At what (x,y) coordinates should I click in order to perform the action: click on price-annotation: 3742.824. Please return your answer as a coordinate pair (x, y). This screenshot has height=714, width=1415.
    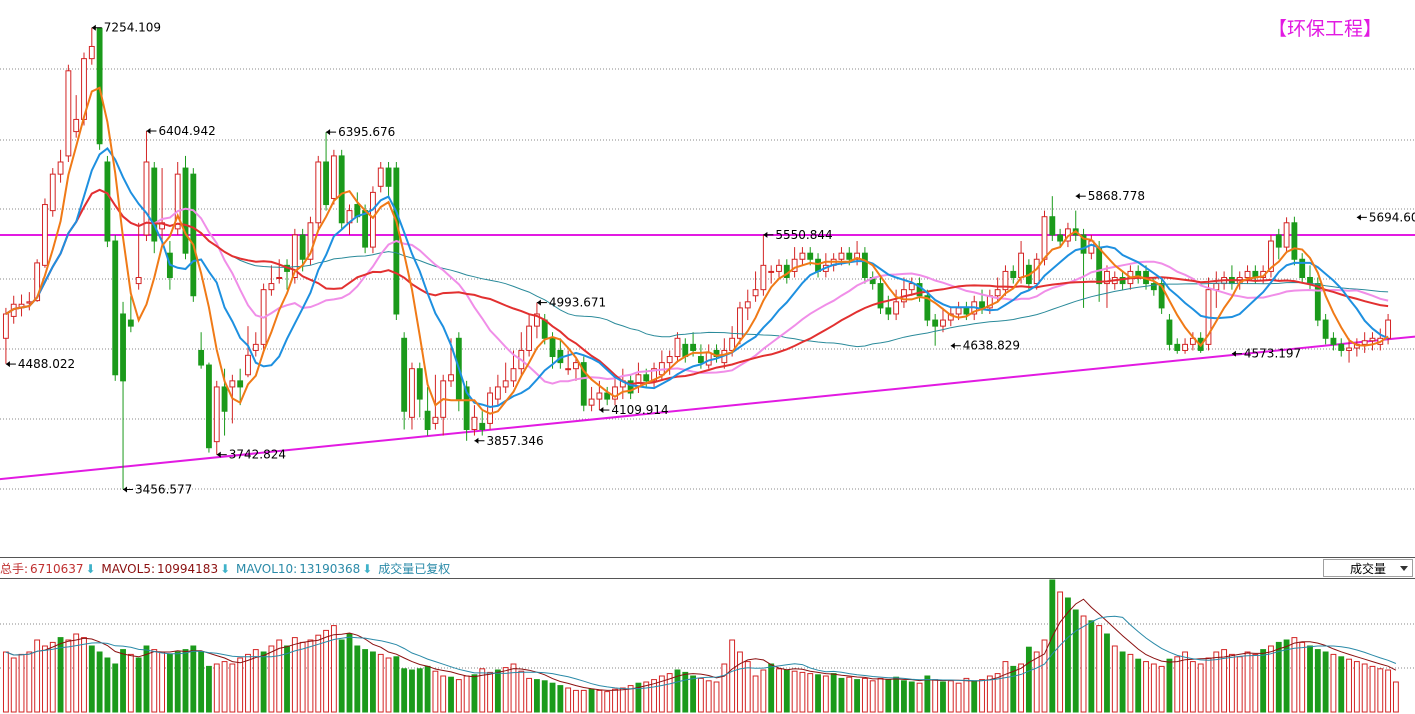
    Looking at the image, I should click on (251, 455).